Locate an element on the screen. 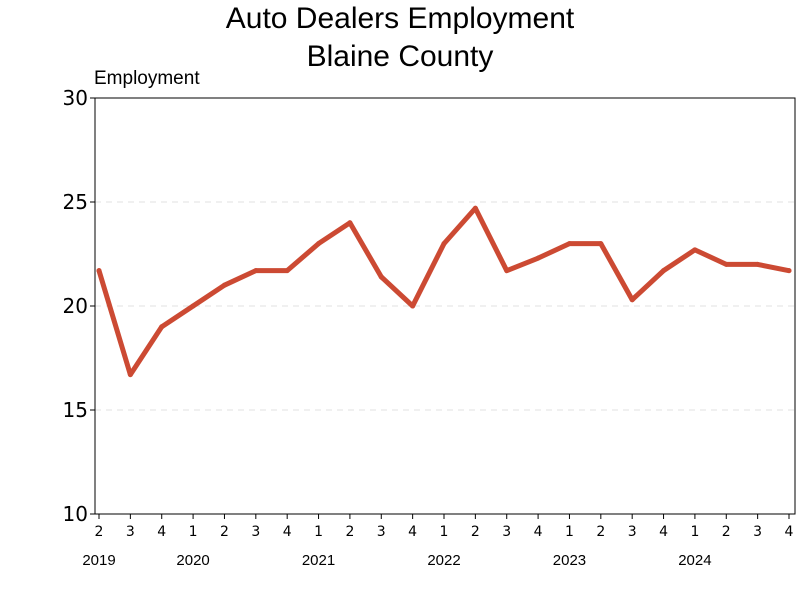 The image size is (800, 600). y-tick-label: 30 is located at coordinates (75, 98).